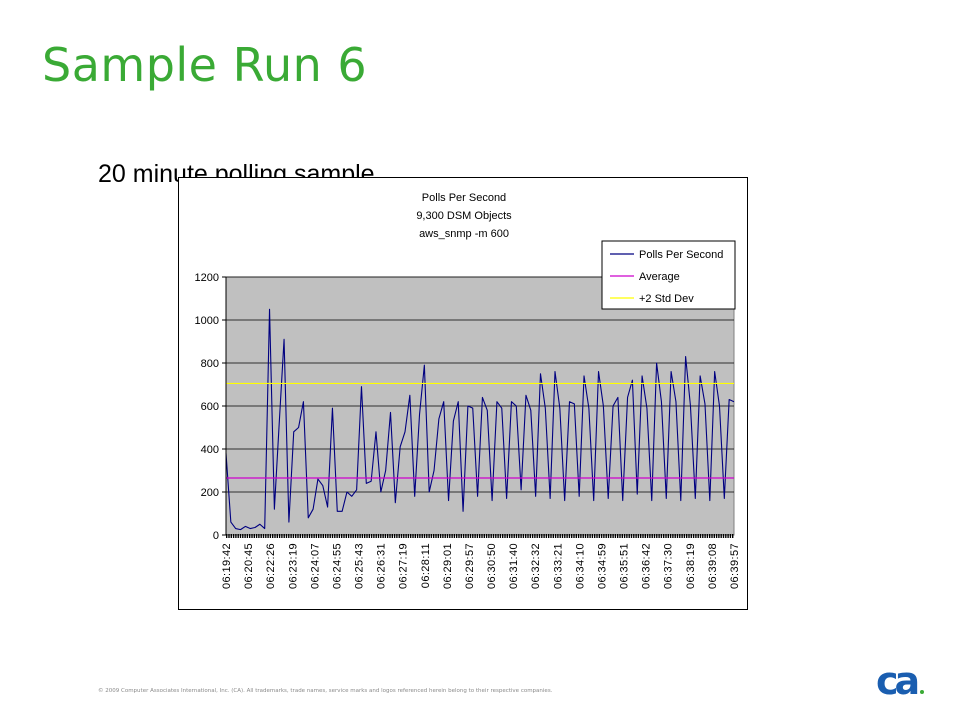  I want to click on legend-label-stddev: +2 Std Dev, so click(666, 299).